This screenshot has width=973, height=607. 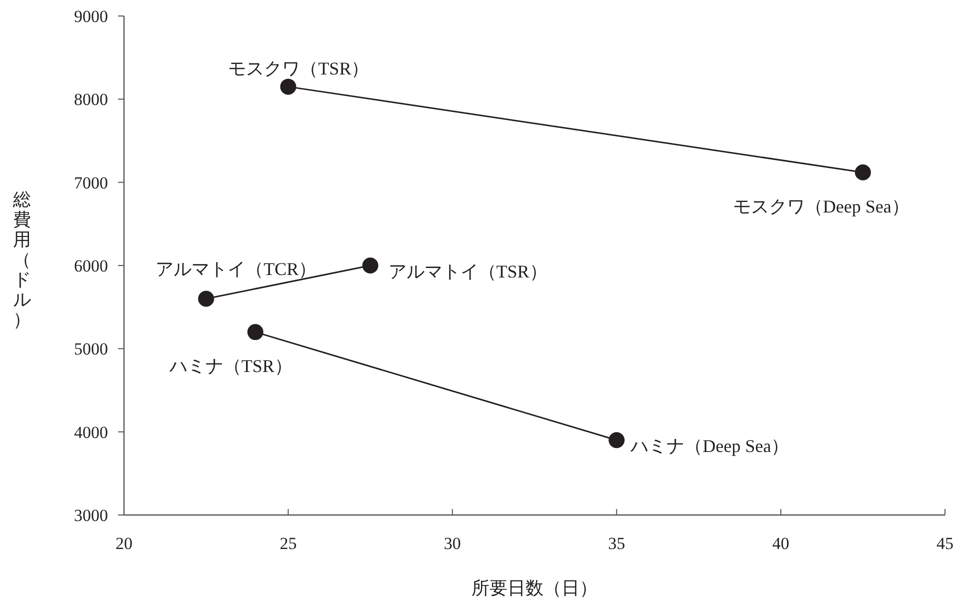 I want to click on y-tick-label: 8000, so click(x=91, y=100).